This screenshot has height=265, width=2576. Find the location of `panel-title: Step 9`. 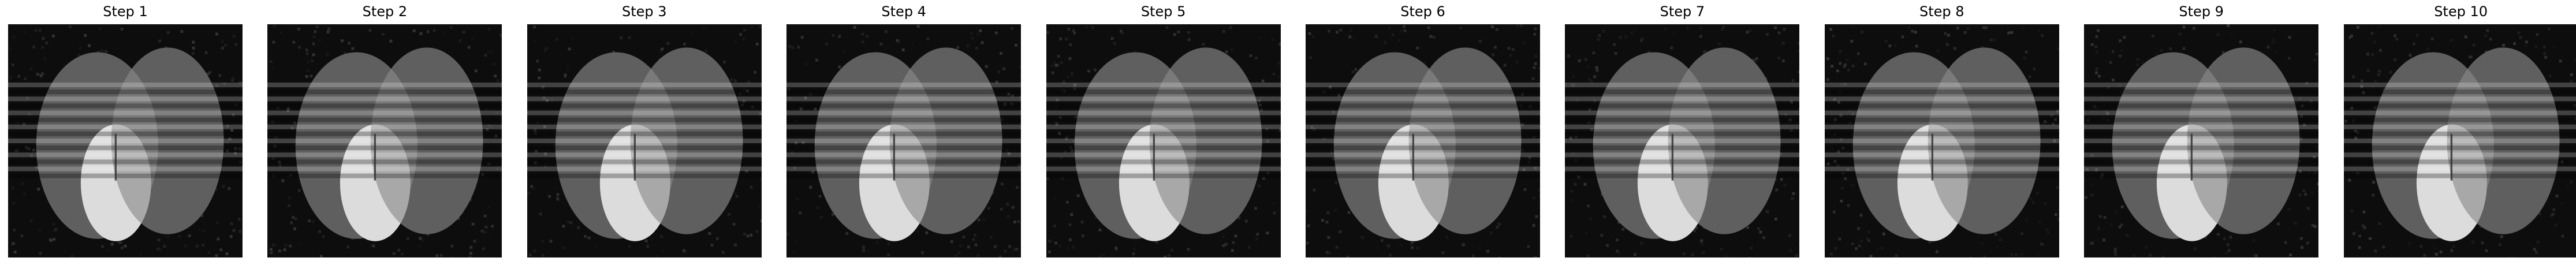

panel-title: Step 9 is located at coordinates (2201, 11).